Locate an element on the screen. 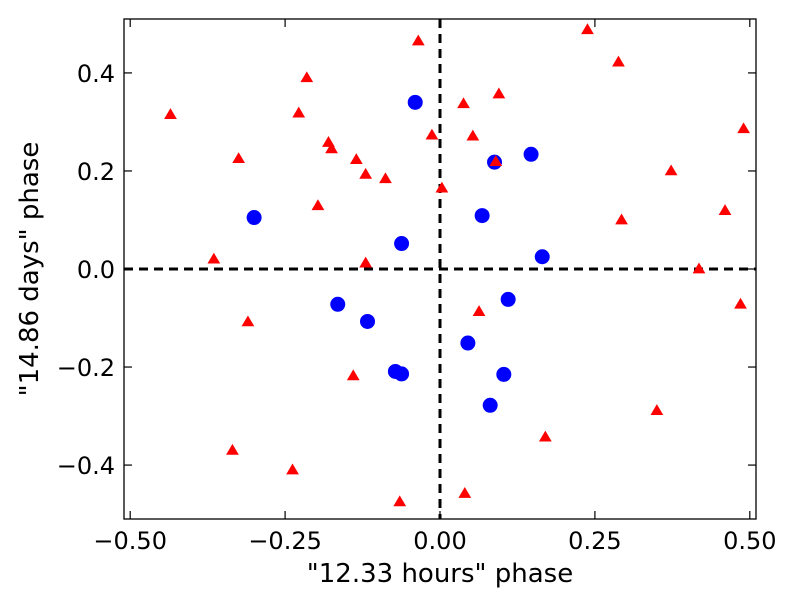 The image size is (800, 600). y-tick-label: 0.0 is located at coordinates (96, 270).